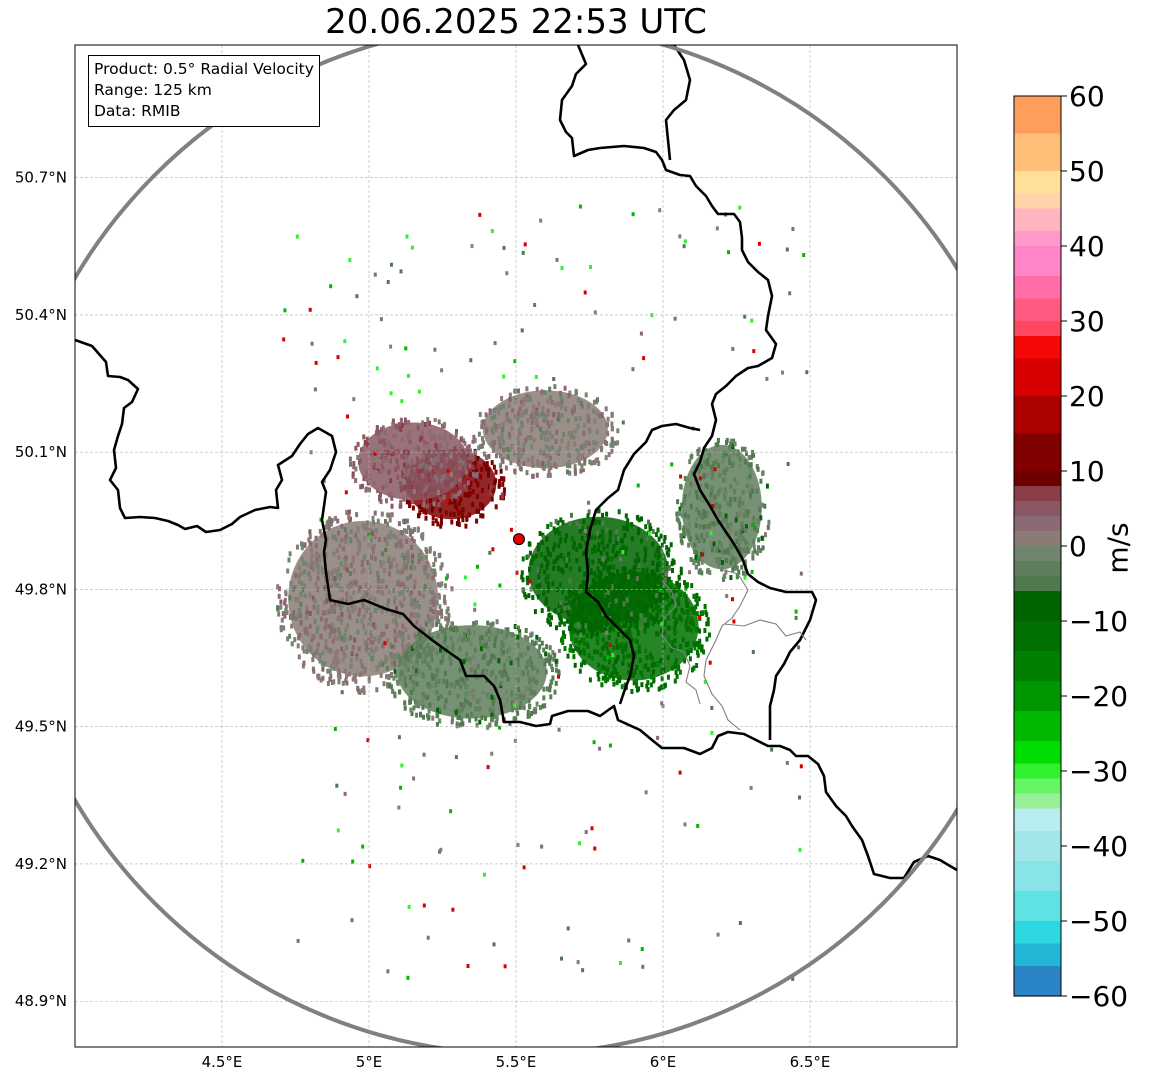  Describe the element at coordinates (1078, 546) in the screenshot. I see `colorbar-tick-label: 0` at that location.